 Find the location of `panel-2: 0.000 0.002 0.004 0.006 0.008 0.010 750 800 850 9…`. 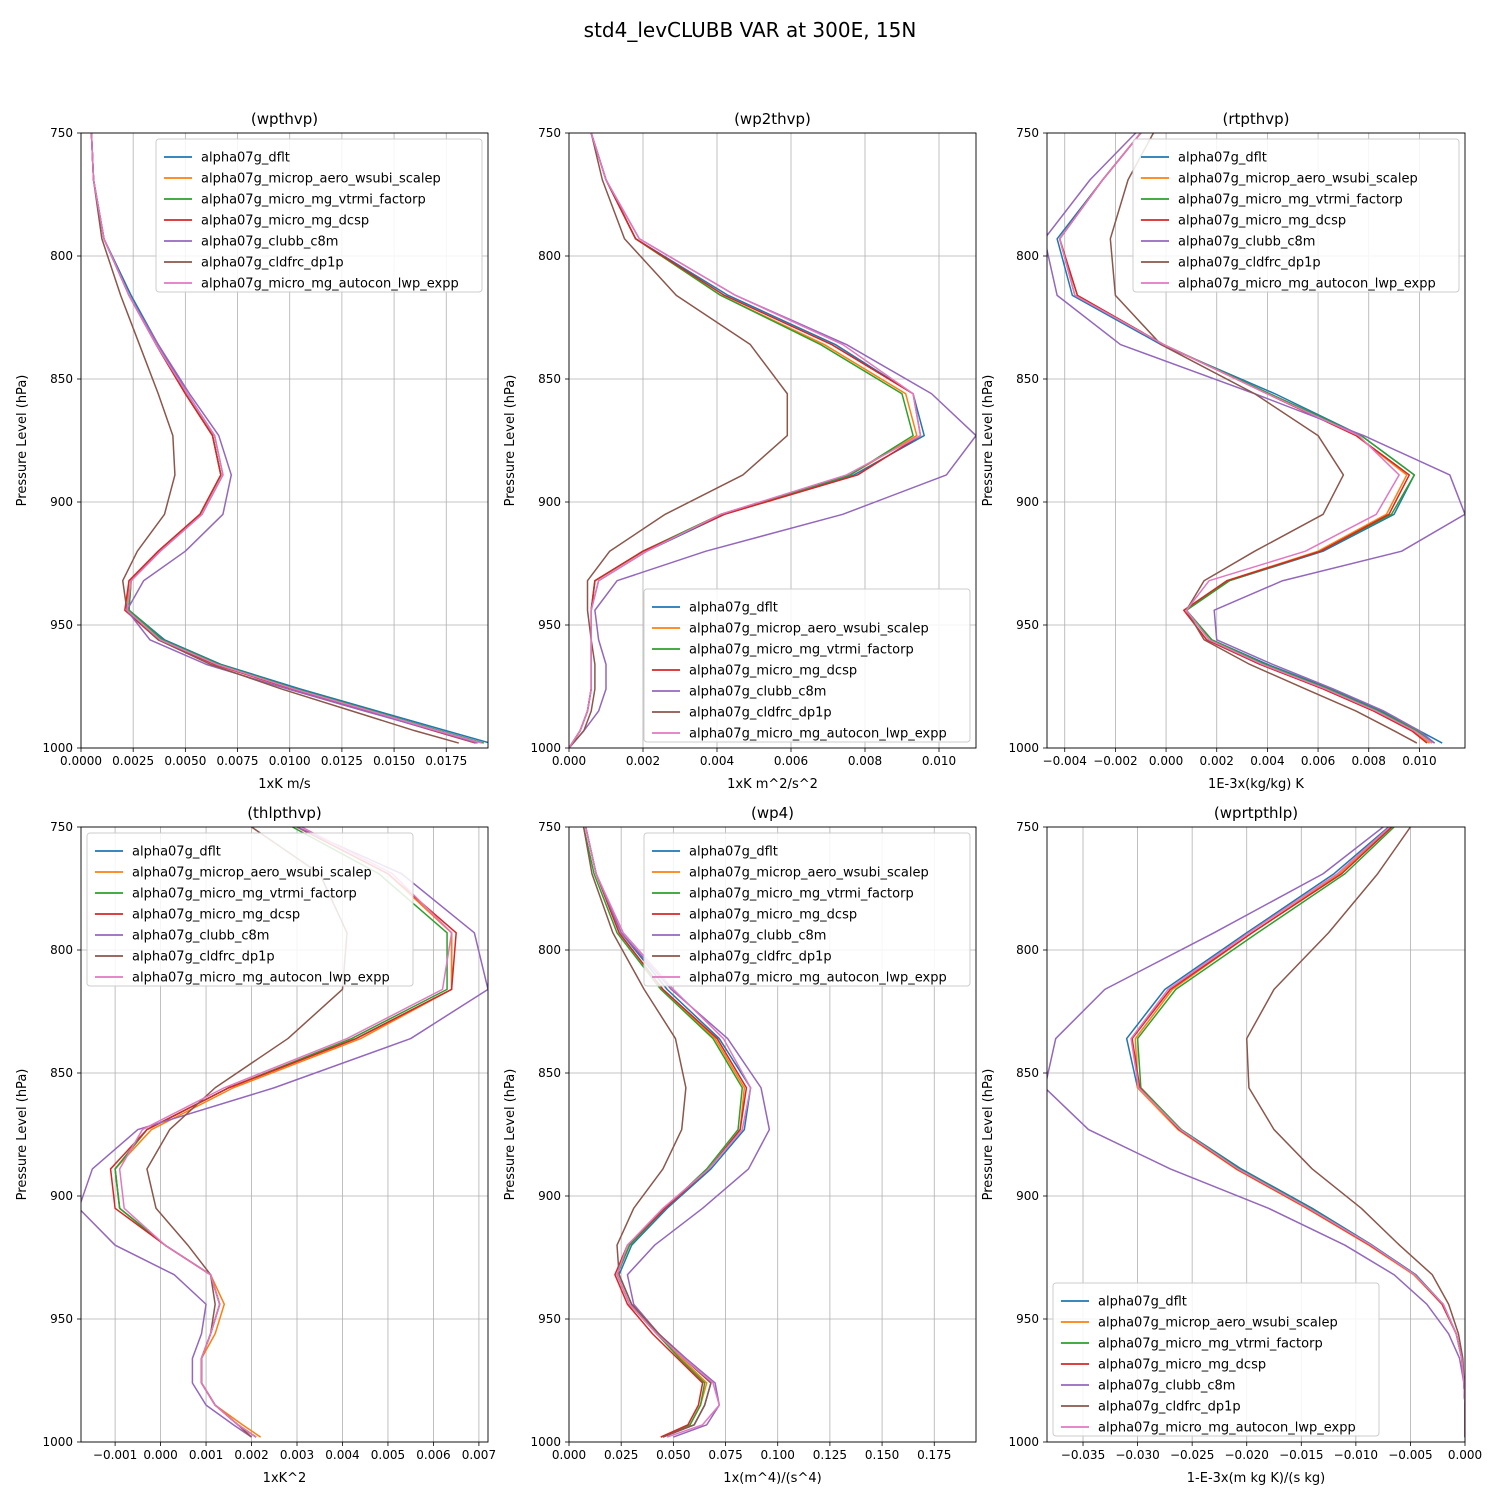

panel-2: 0.000 0.002 0.004 0.006 0.008 0.010 750 800 850 9… is located at coordinates (740, 451).